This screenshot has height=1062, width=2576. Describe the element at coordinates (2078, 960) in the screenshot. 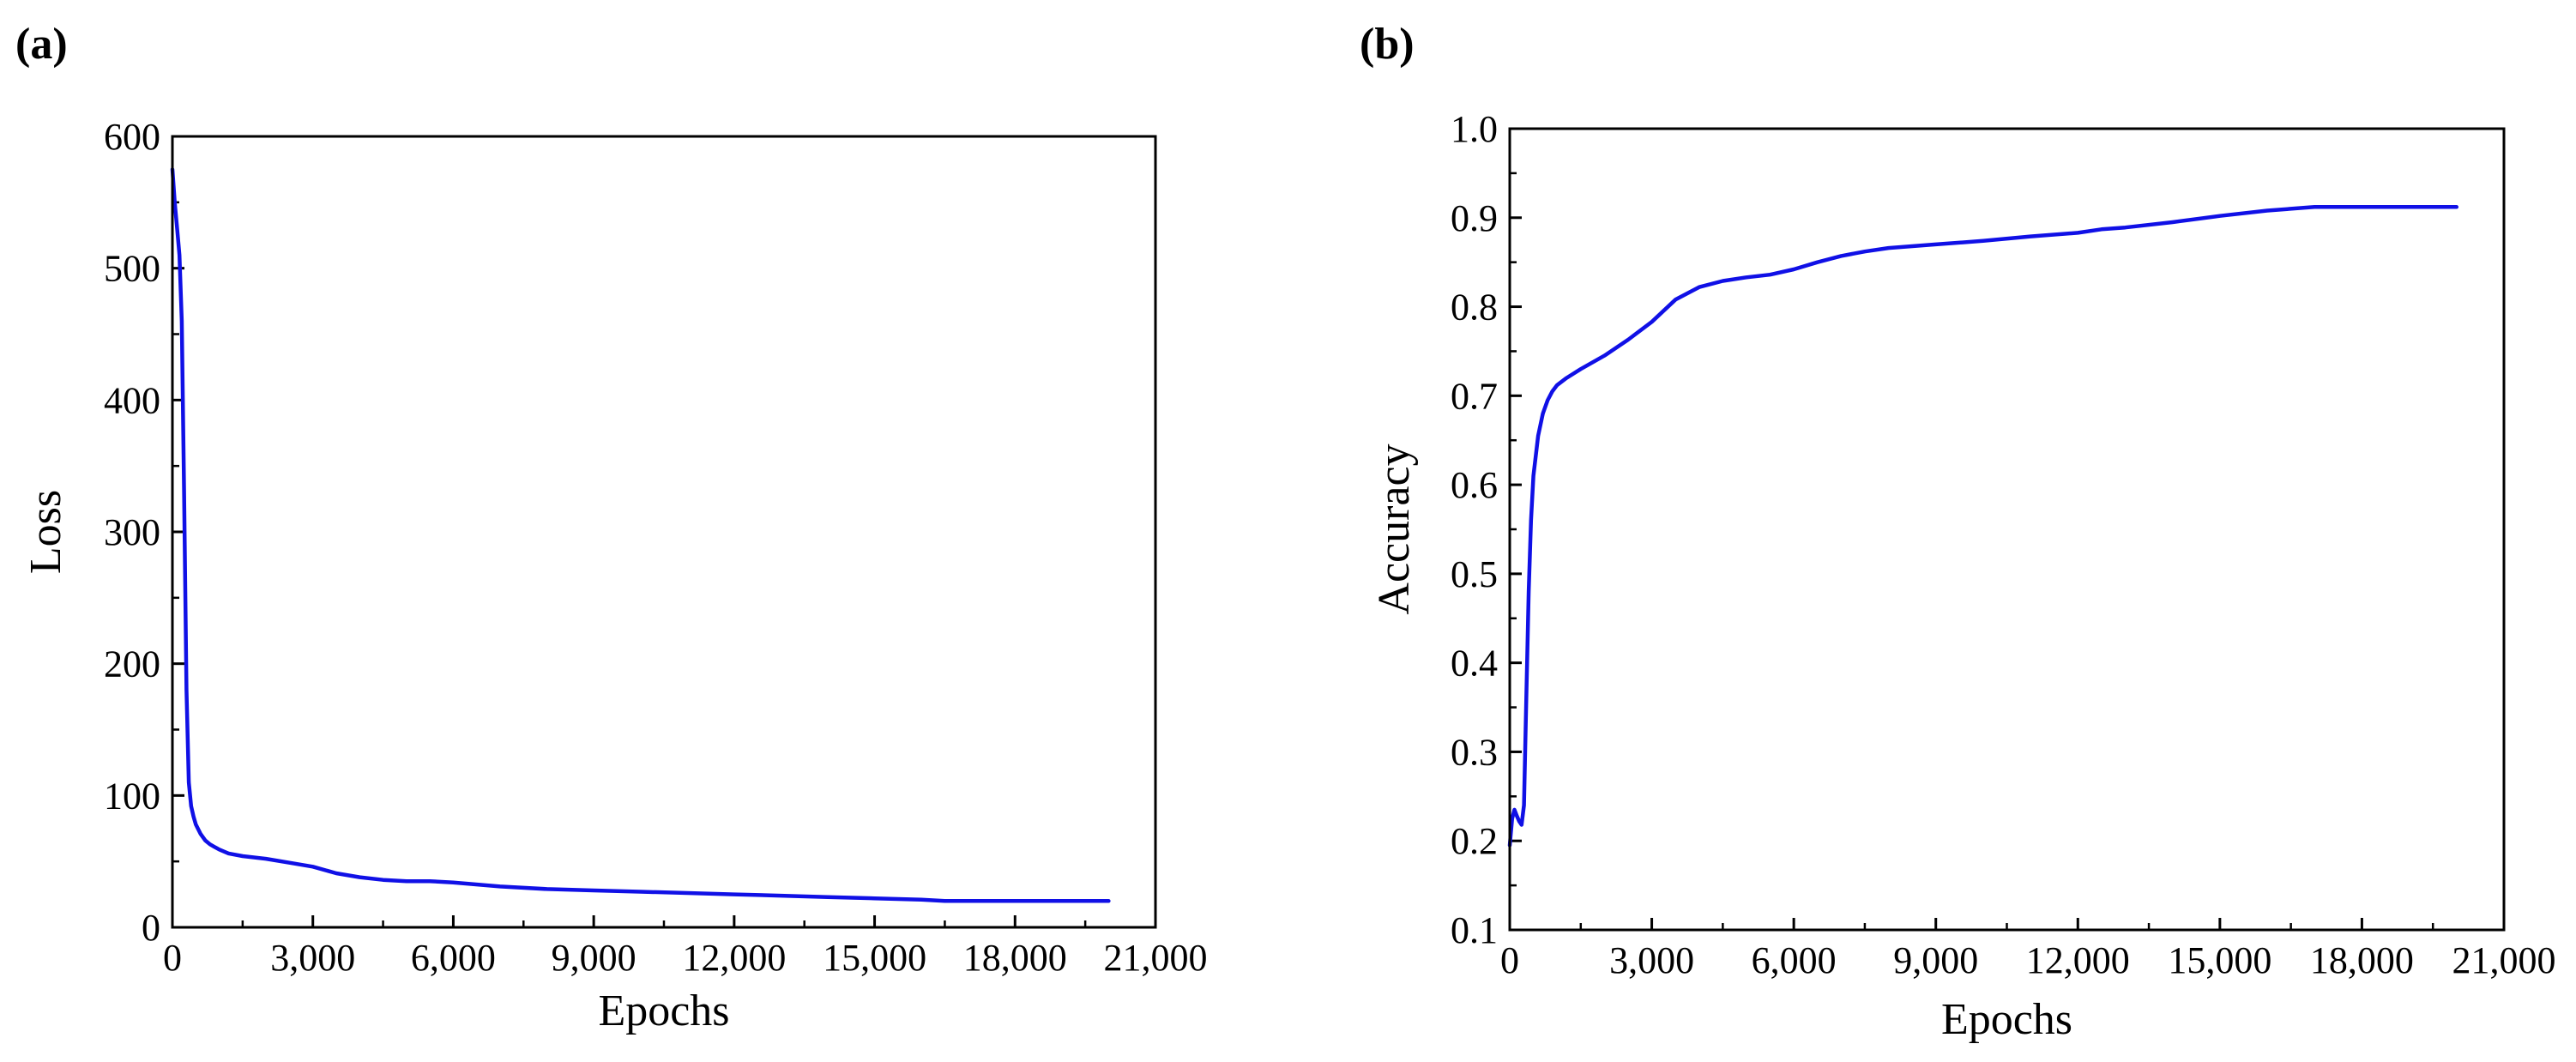

I see `accuracy-x-tick-label: 12,000` at that location.